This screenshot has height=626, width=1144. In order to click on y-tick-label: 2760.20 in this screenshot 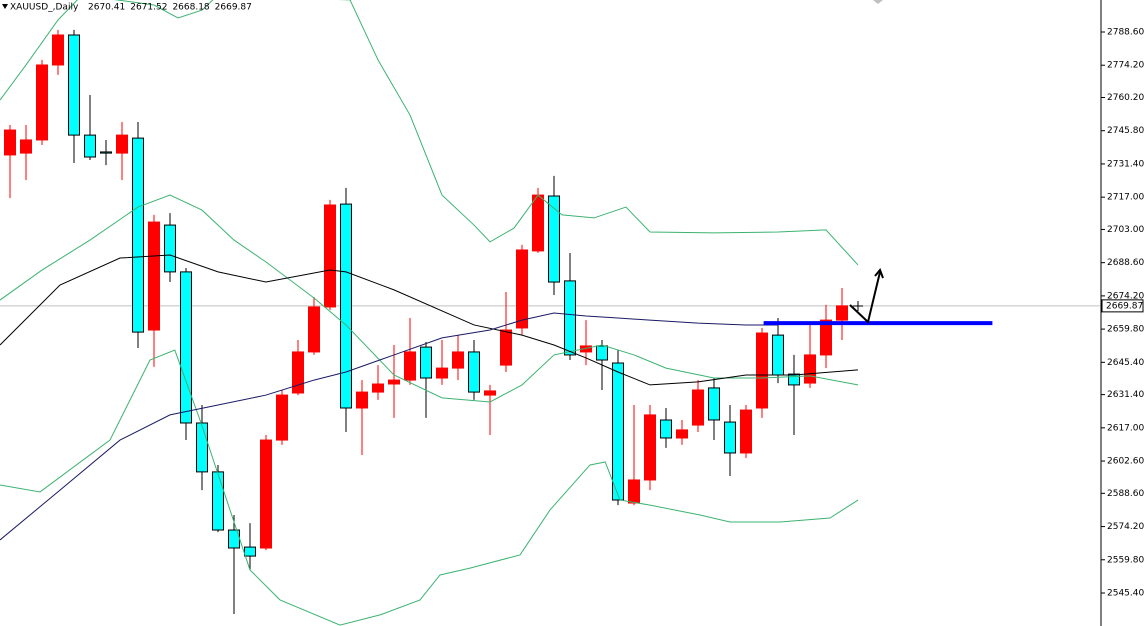, I will do `click(1125, 98)`.